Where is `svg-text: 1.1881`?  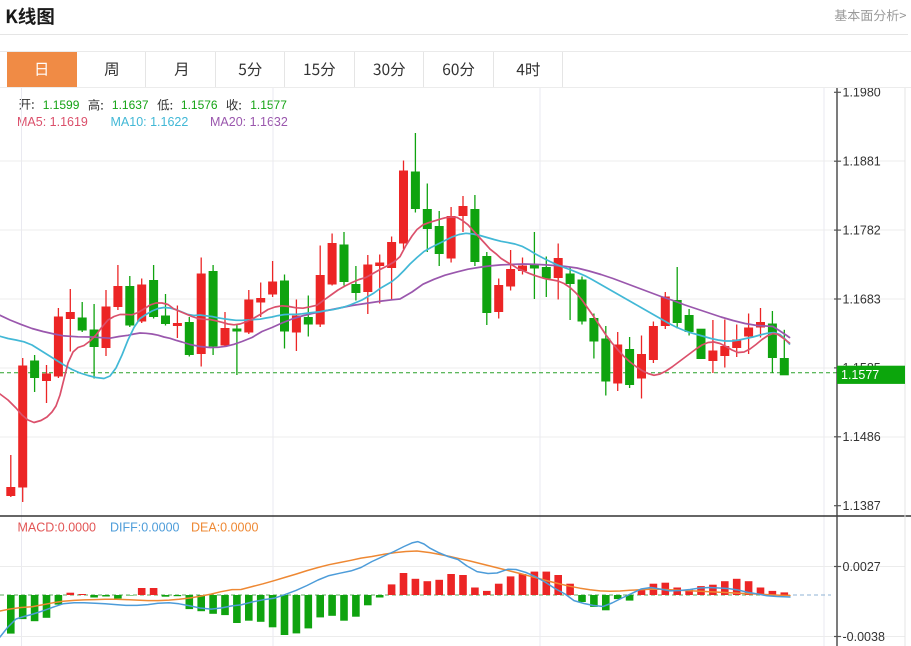
svg-text: 1.1881 is located at coordinates (862, 162).